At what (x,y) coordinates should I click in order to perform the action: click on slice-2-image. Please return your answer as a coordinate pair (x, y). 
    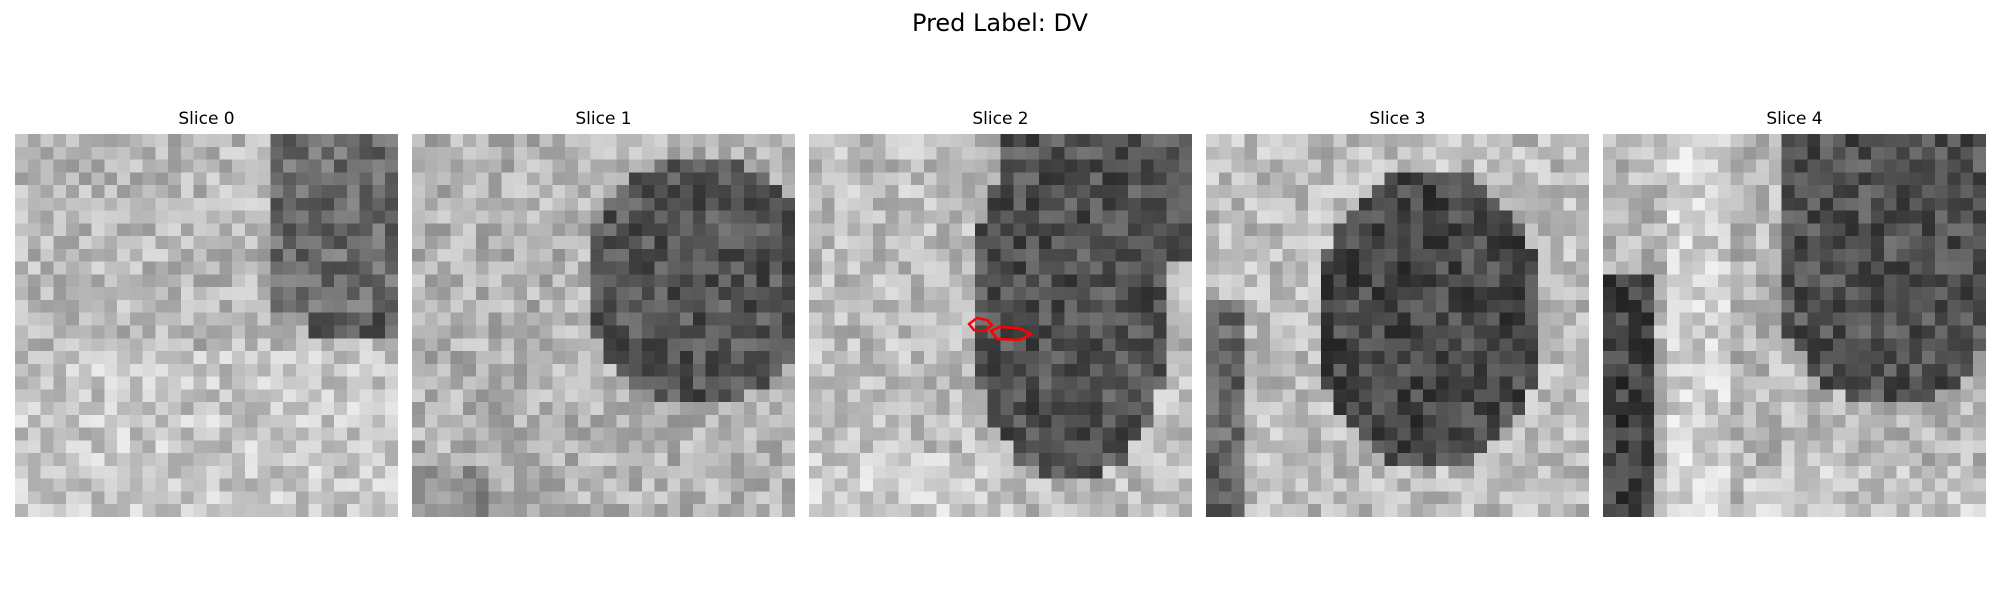
    Looking at the image, I should click on (1000, 325).